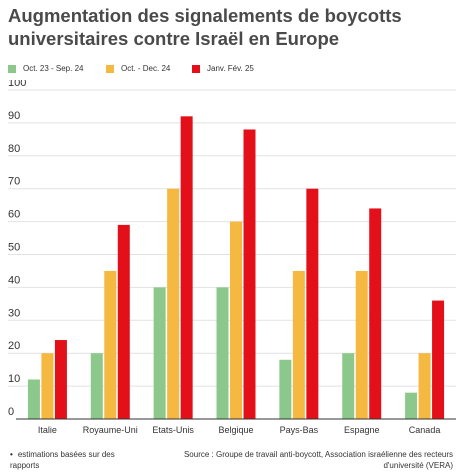 The height and width of the screenshot is (475, 459). I want to click on legend-swatch-orange, so click(110, 68).